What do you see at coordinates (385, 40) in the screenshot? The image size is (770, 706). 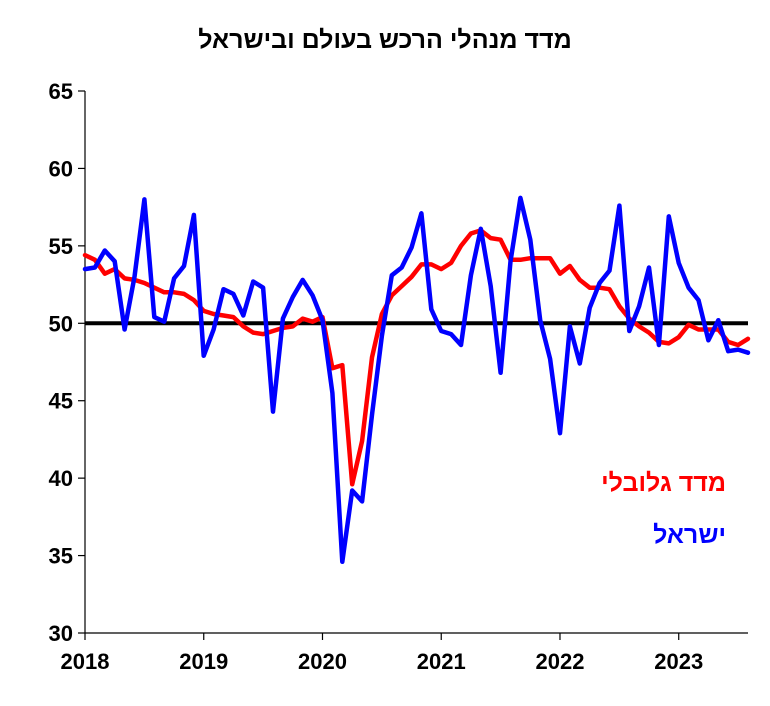 I see `chart-title: מדד מנהלי הרכש בעולם ובישראל` at bounding box center [385, 40].